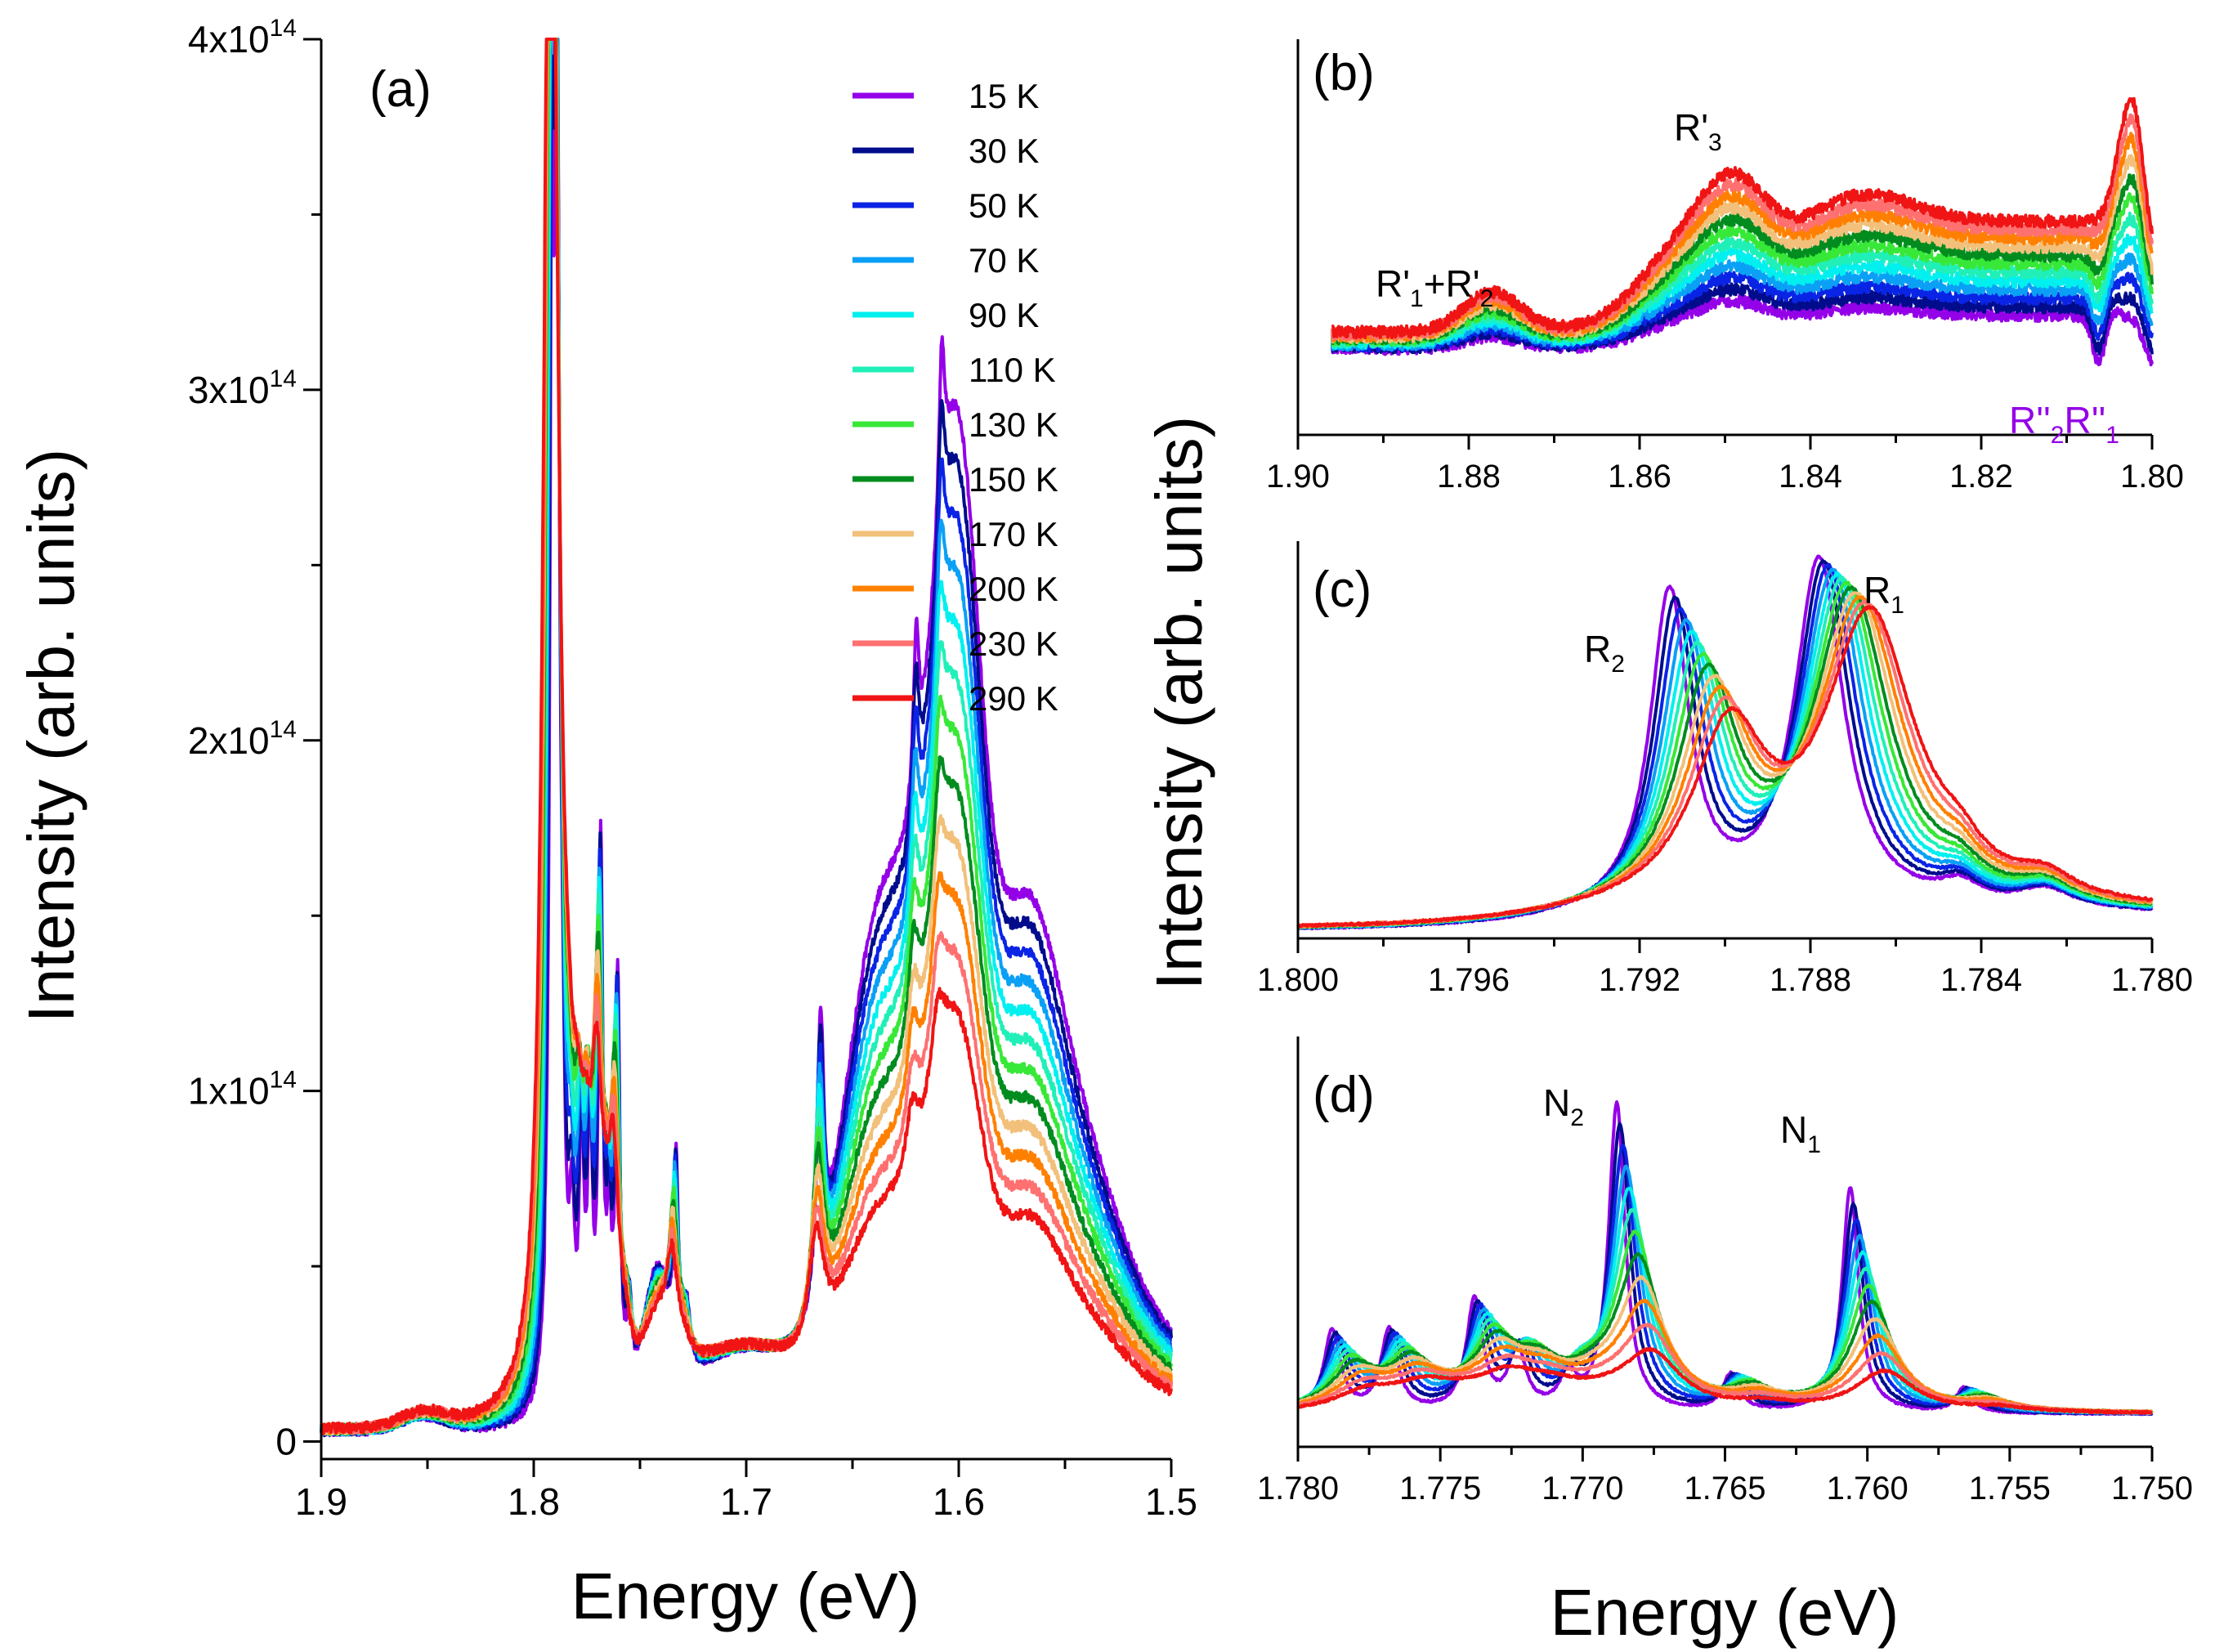 This screenshot has height=1652, width=2215. I want to click on x-tick-label: 1.82, so click(1981, 477).